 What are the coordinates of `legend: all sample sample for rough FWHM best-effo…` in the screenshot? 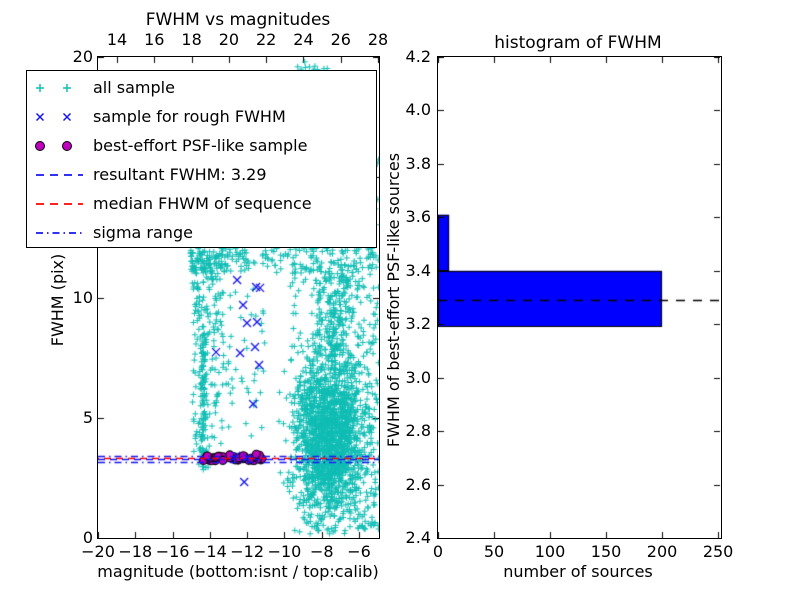 It's located at (201, 159).